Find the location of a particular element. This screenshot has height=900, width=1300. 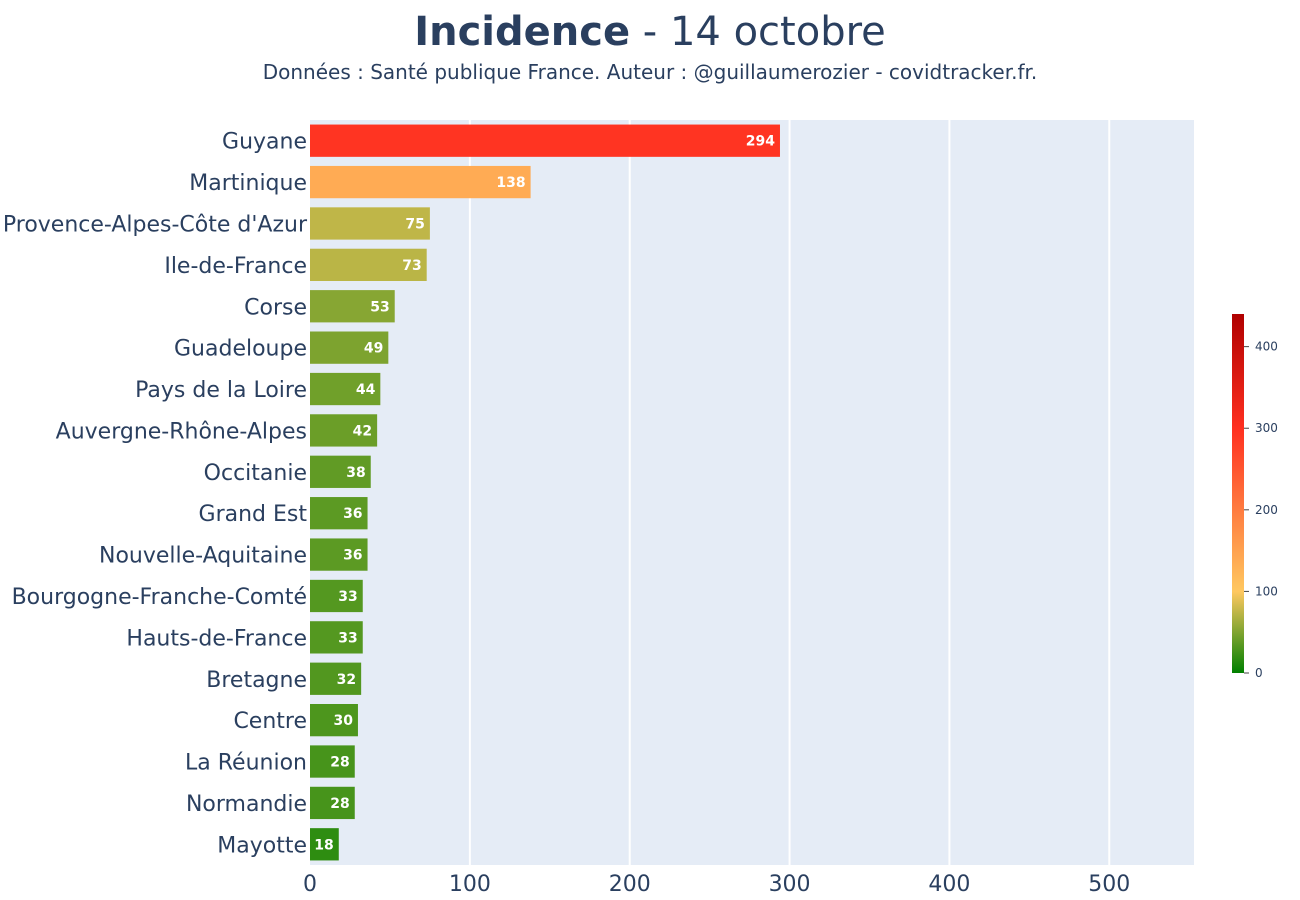

category-label: Corse is located at coordinates (275, 307).